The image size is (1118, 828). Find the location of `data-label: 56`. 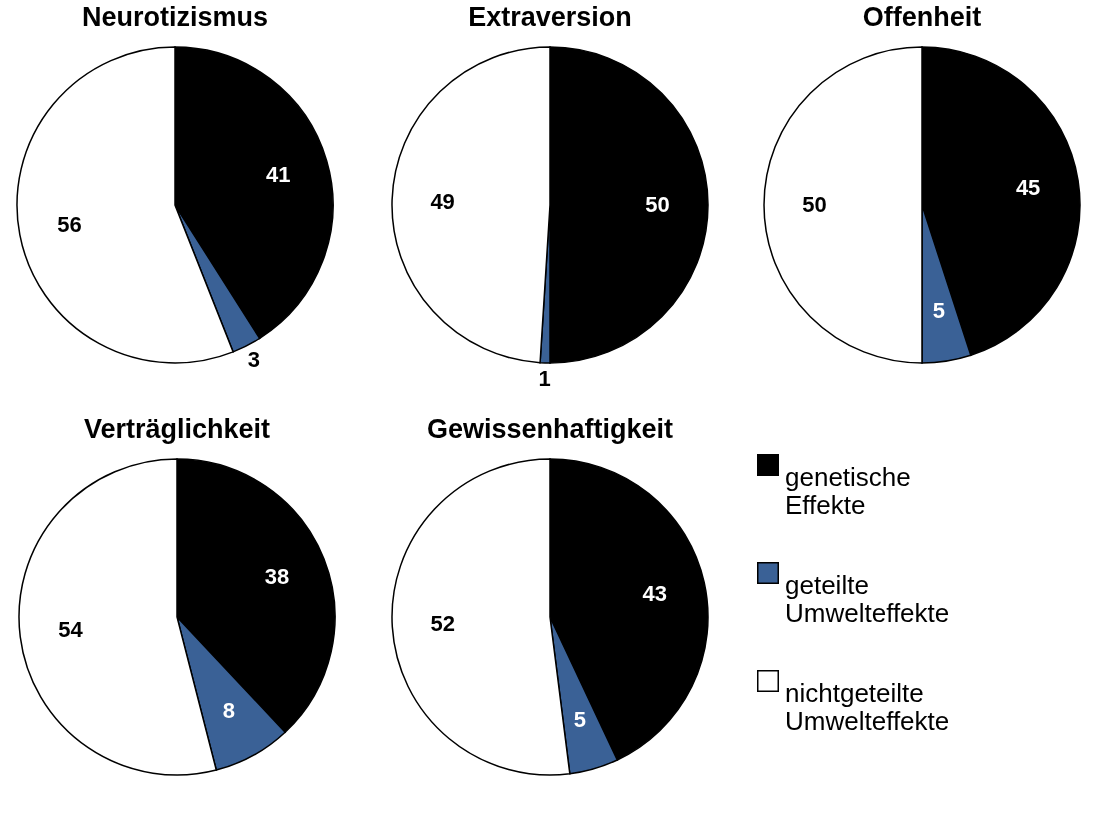

data-label: 56 is located at coordinates (69, 225).